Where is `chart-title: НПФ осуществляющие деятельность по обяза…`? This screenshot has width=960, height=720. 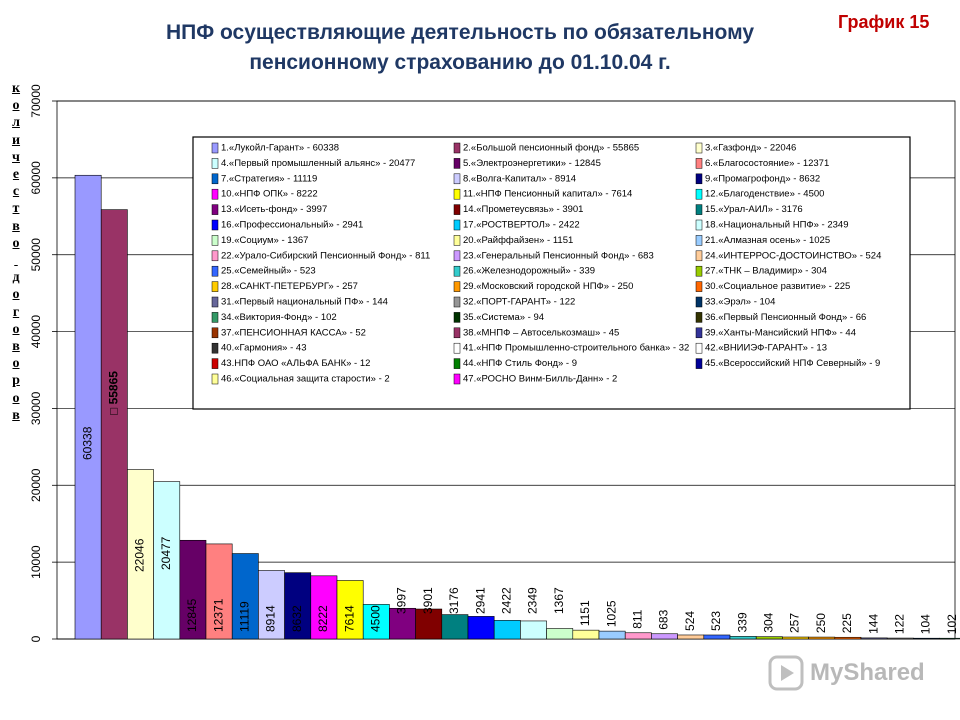 chart-title: НПФ осуществляющие деятельность по обяза… is located at coordinates (460, 48).